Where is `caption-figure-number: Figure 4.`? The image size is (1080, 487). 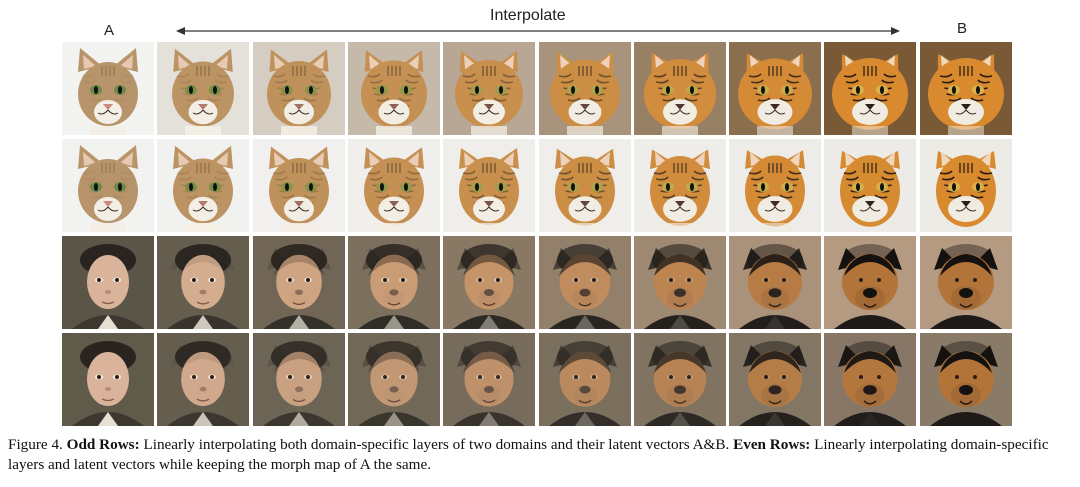
caption-figure-number: Figure 4. is located at coordinates (35, 444).